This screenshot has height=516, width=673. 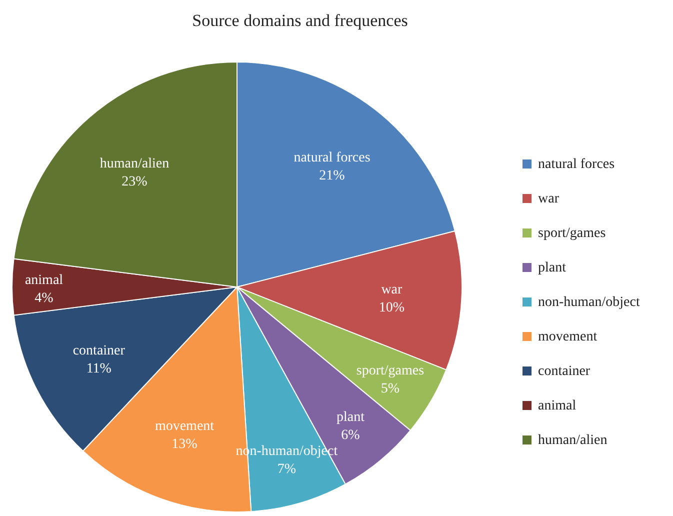 I want to click on legend-label: movement, so click(x=568, y=337).